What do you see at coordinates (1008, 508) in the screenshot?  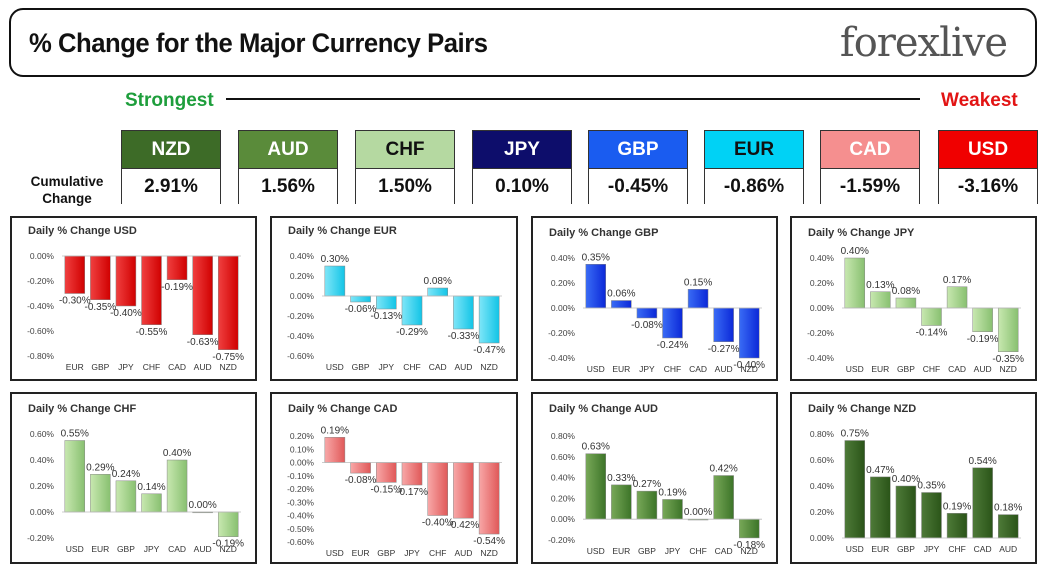 I see `data-label: 0.18%` at bounding box center [1008, 508].